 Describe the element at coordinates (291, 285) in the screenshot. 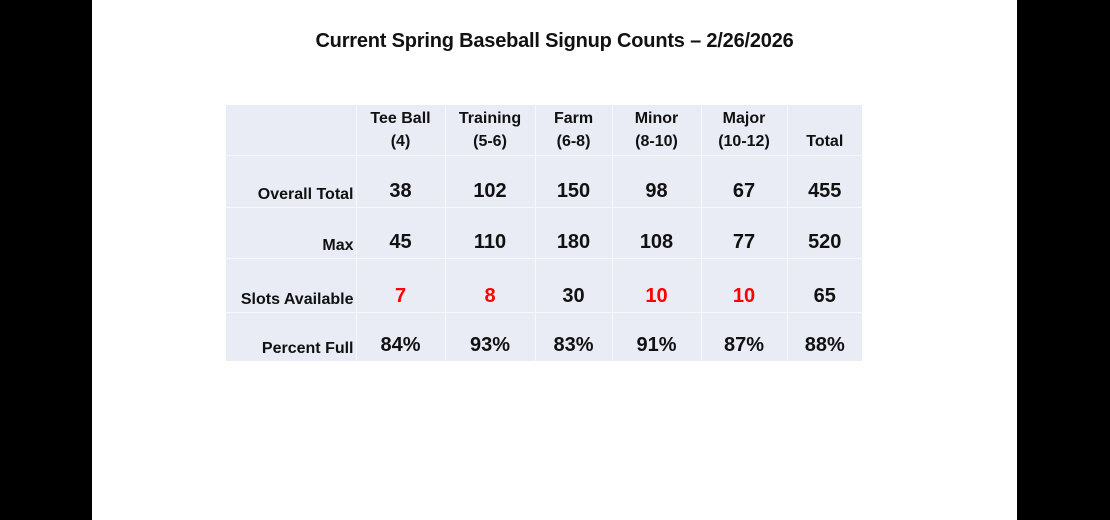

I see `row-label: Slots Available` at that location.